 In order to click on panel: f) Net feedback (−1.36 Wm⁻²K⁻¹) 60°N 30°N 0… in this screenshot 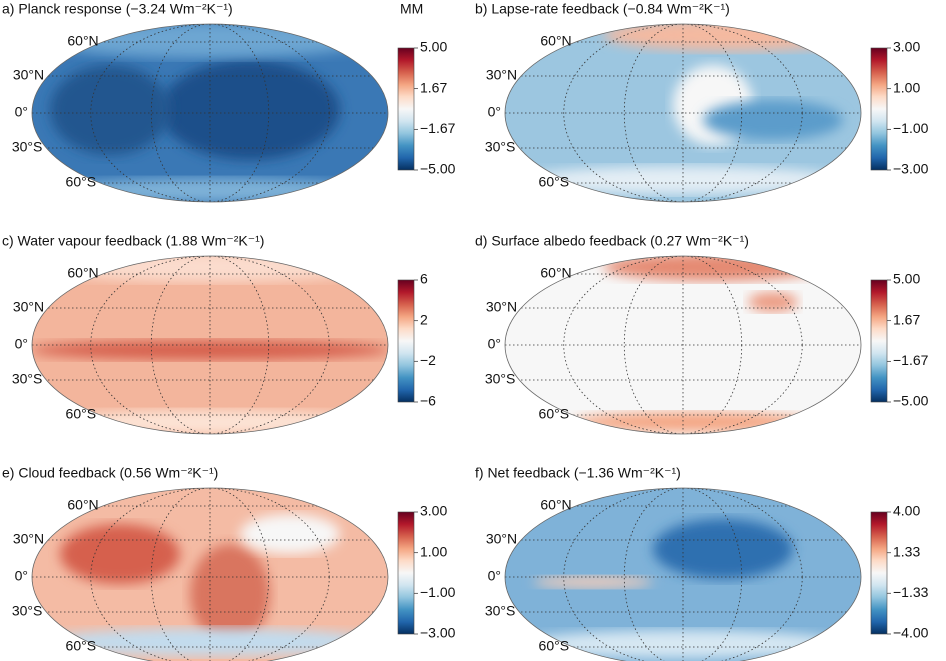, I will do `click(702, 563)`.